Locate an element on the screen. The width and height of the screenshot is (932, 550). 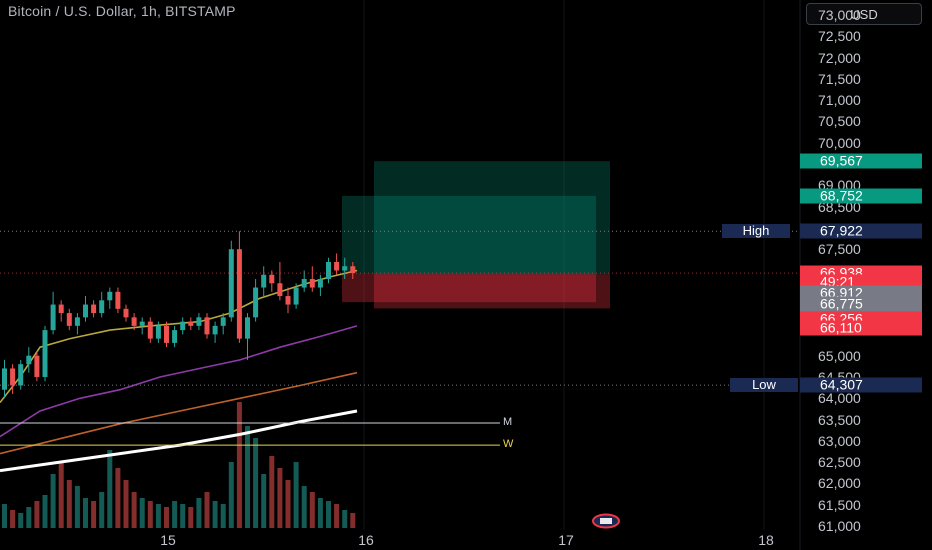
position-boxes is located at coordinates (476, 235).